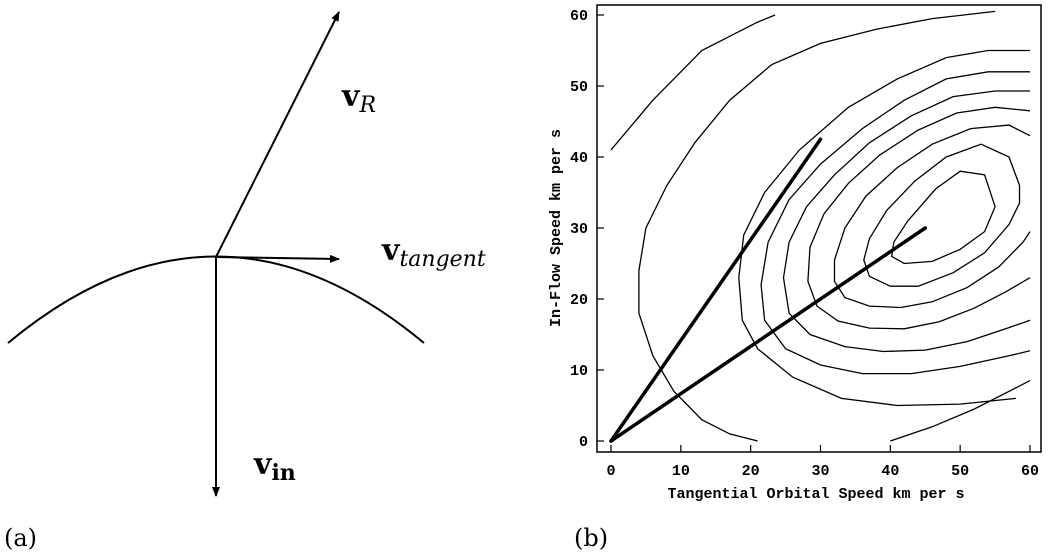 This screenshot has width=1053, height=557. I want to click on x-tick-label: 40, so click(890, 471).